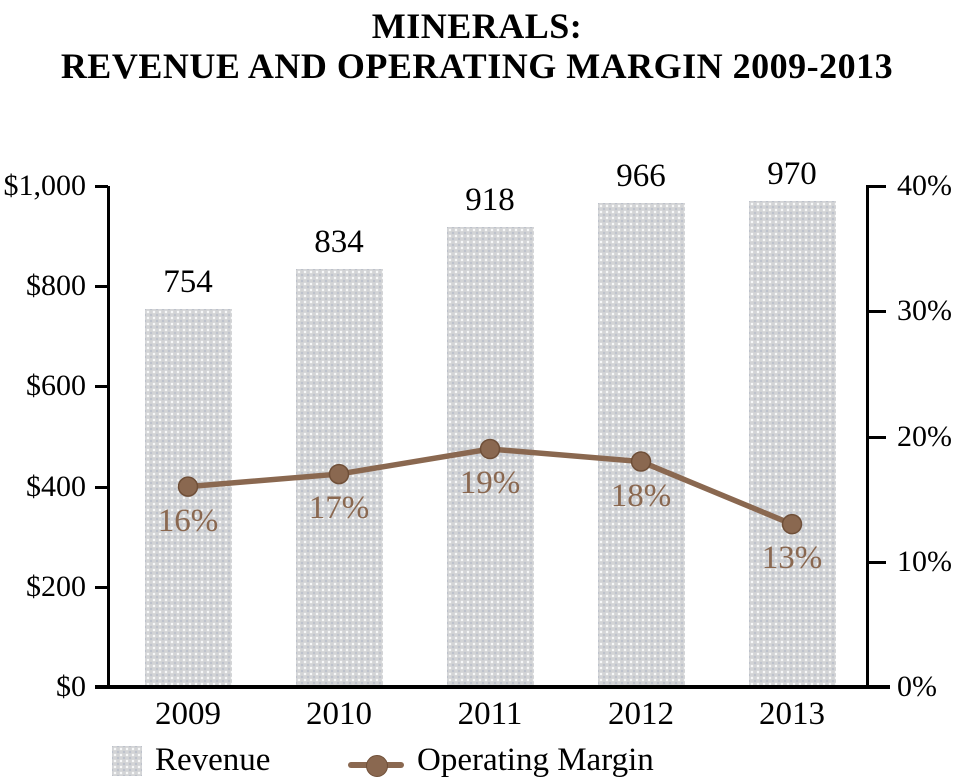  Describe the element at coordinates (924, 436) in the screenshot. I see `right-axis-tick-label: 20%` at that location.